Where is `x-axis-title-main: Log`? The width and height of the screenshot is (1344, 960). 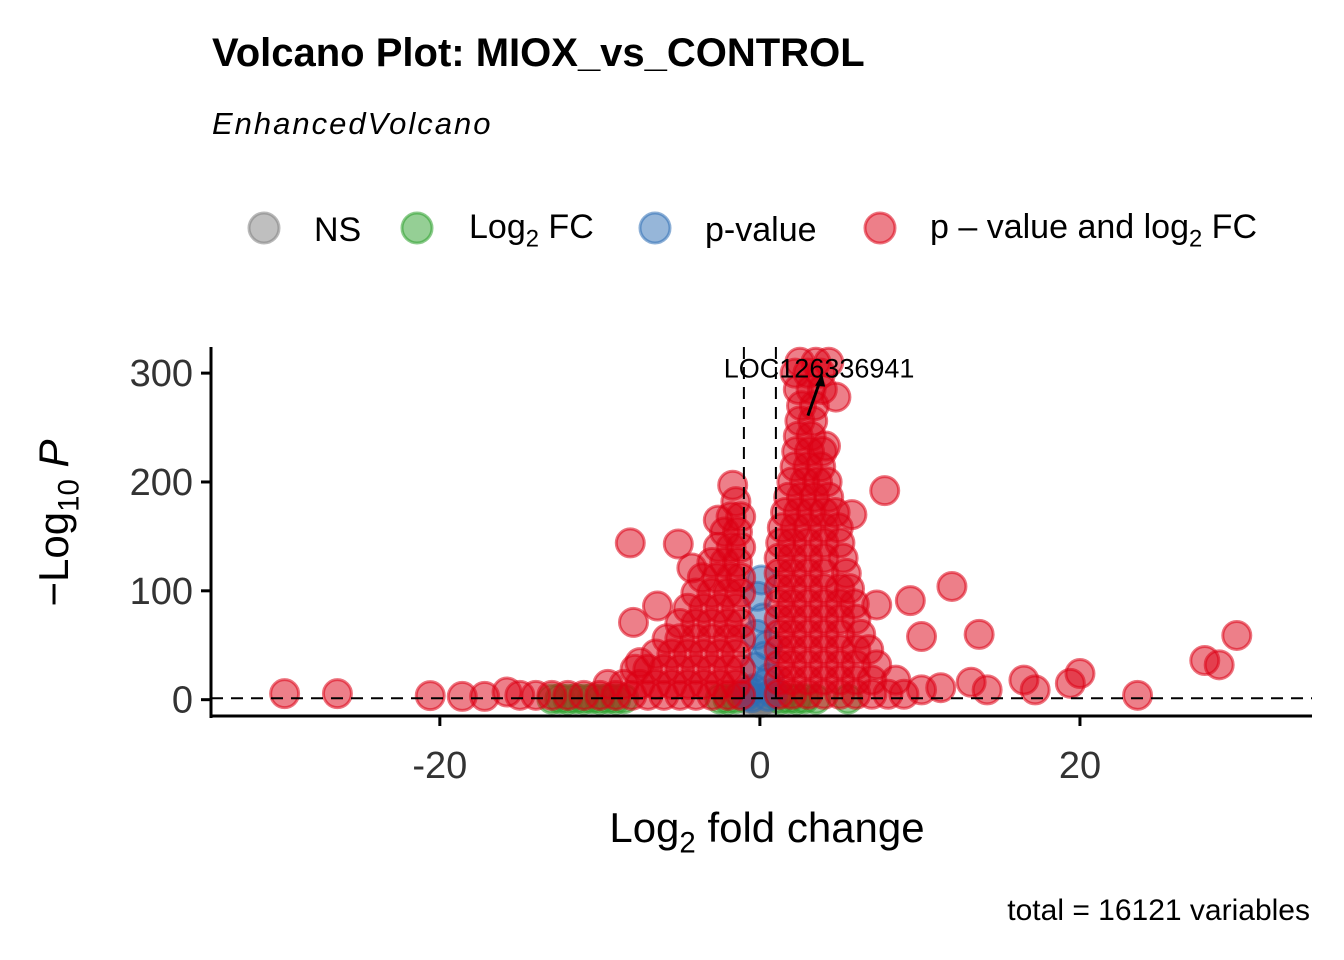
x-axis-title-main: Log is located at coordinates (644, 827).